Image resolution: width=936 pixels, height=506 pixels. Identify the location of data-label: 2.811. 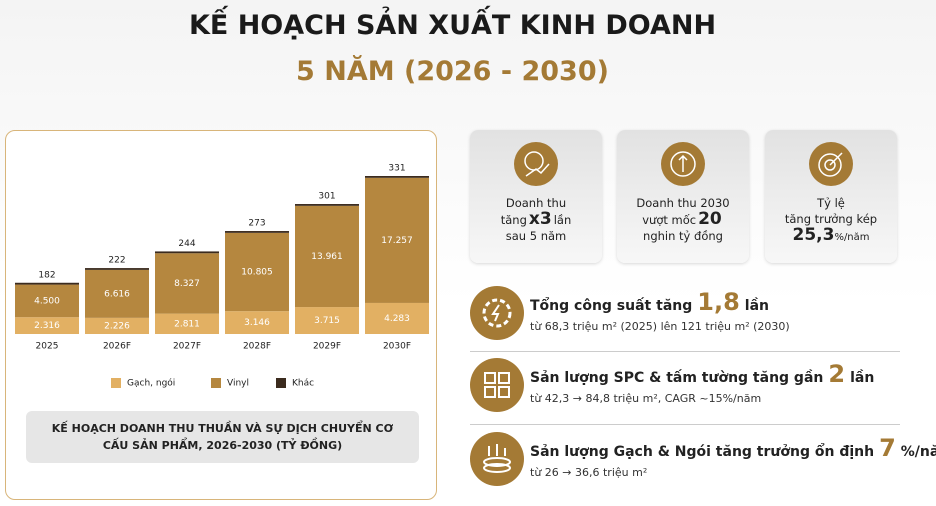
(187, 324).